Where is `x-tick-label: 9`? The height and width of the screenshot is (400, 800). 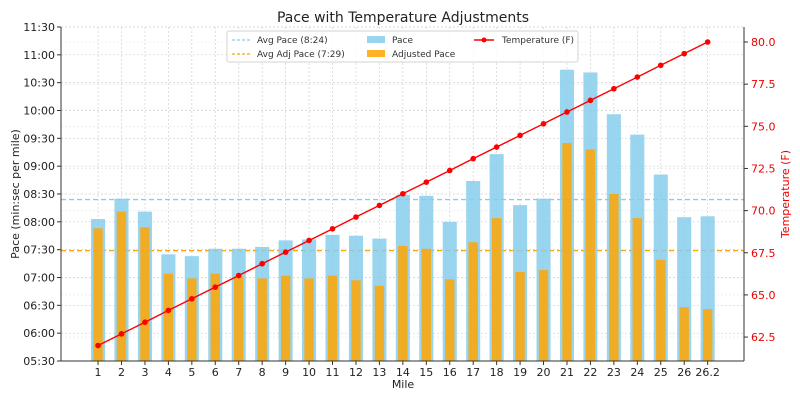
x-tick-label: 9 is located at coordinates (285, 372).